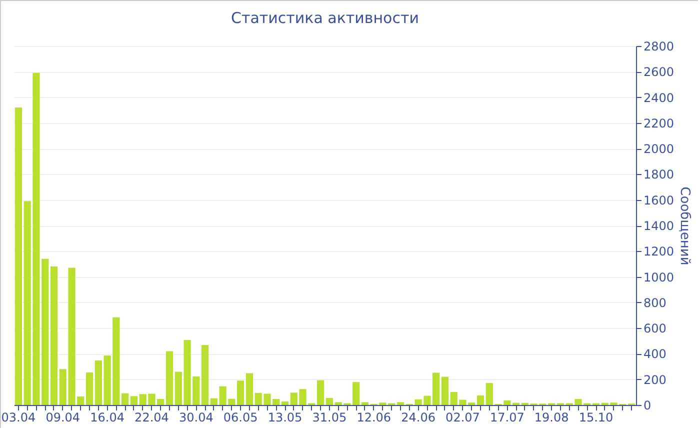 Image resolution: width=700 pixels, height=430 pixels. What do you see at coordinates (240, 417) in the screenshot?
I see `x-tick-label: 06.05` at bounding box center [240, 417].